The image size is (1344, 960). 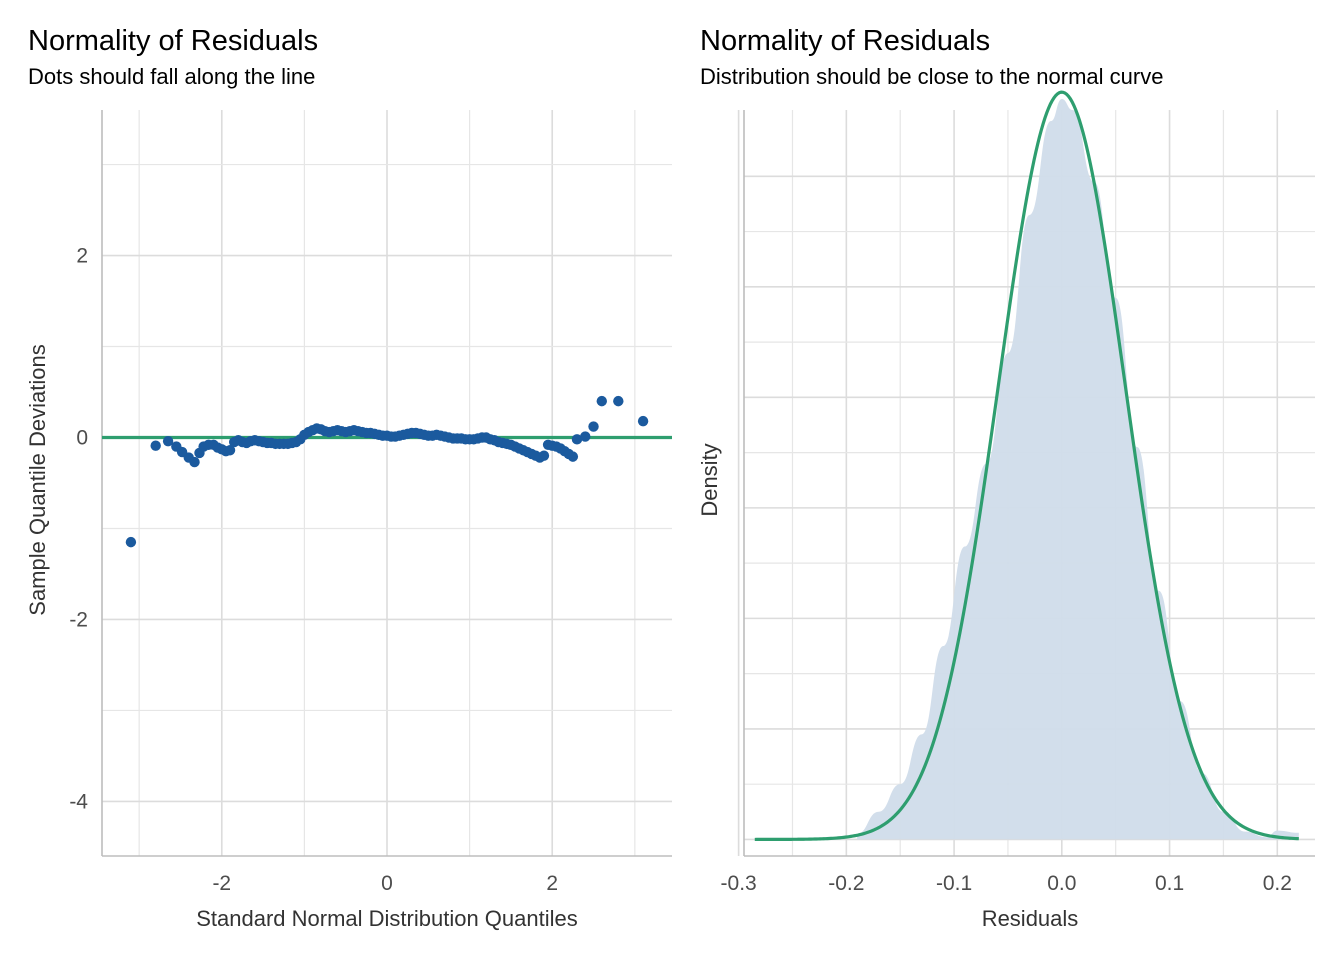 What do you see at coordinates (387, 918) in the screenshot?
I see `qq-x-axis-title: Standard Normal Distribution Quantiles` at bounding box center [387, 918].